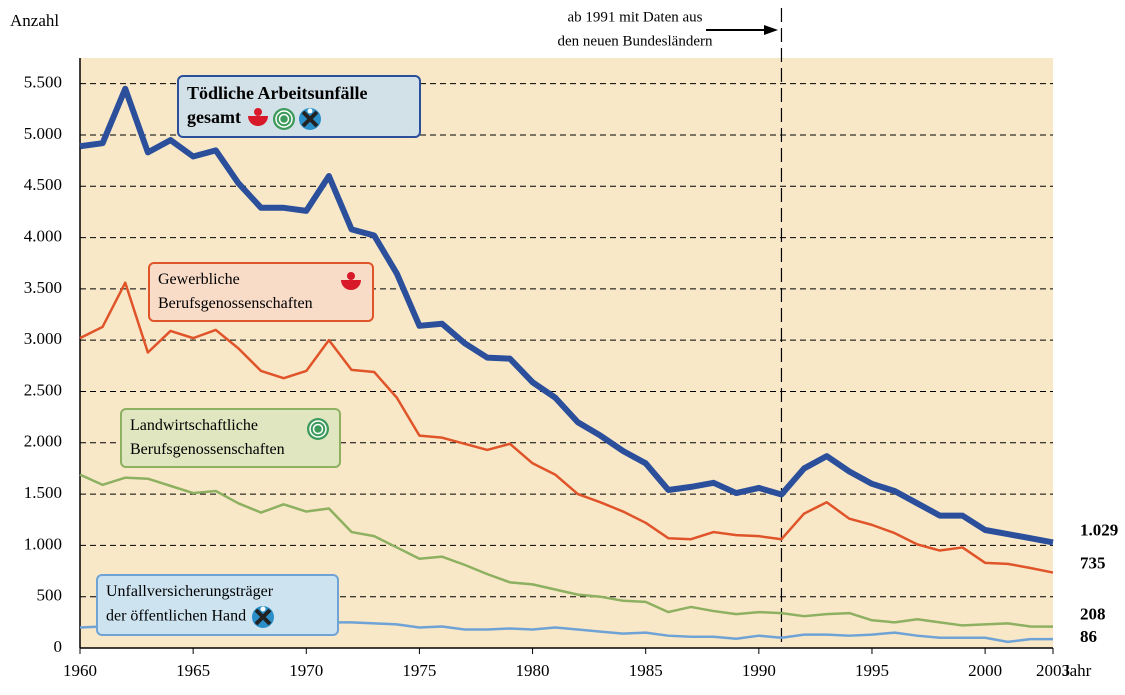 This screenshot has height=695, width=1125. I want to click on x-tick-label: 1960, so click(80, 670).